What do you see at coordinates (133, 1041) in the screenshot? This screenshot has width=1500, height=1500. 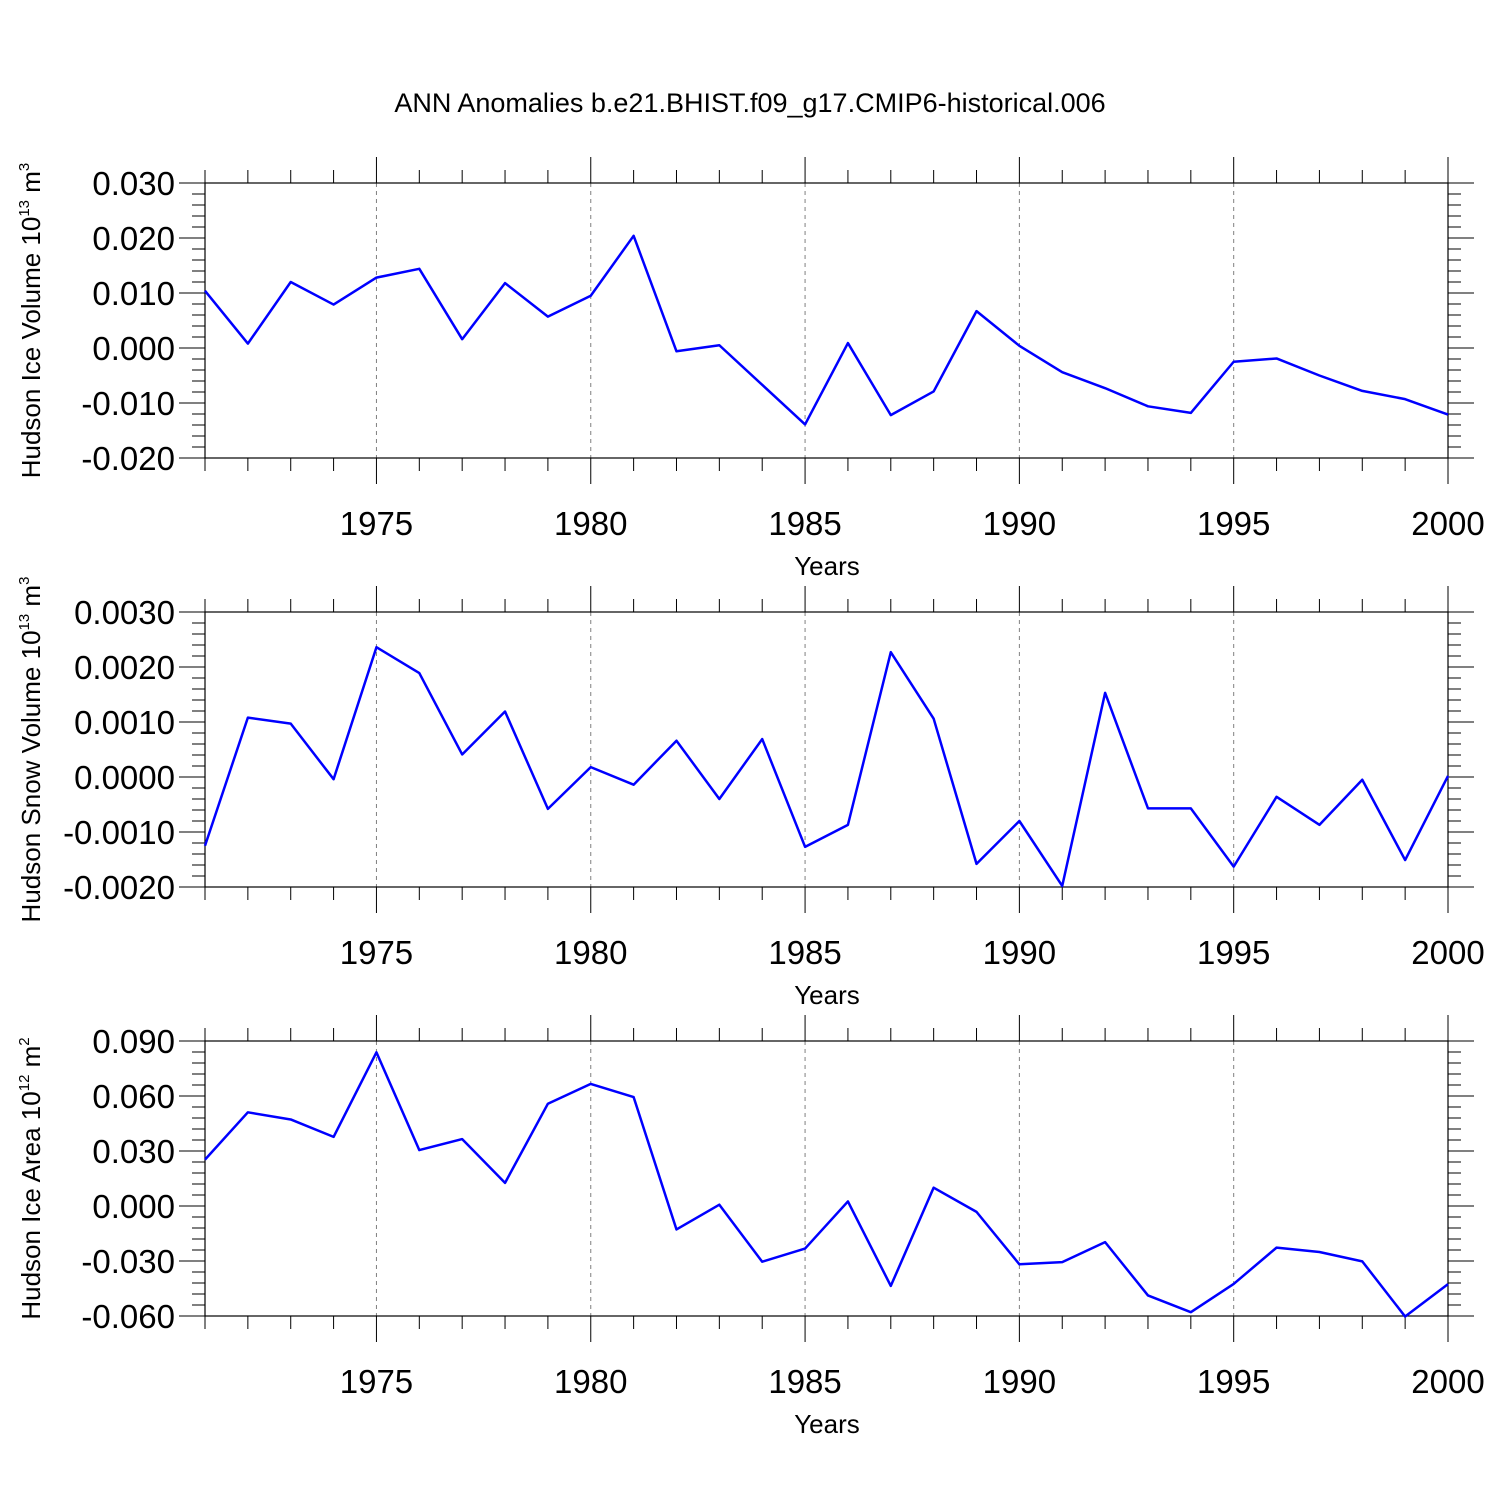 I see `y-tick-label: 0.090` at bounding box center [133, 1041].